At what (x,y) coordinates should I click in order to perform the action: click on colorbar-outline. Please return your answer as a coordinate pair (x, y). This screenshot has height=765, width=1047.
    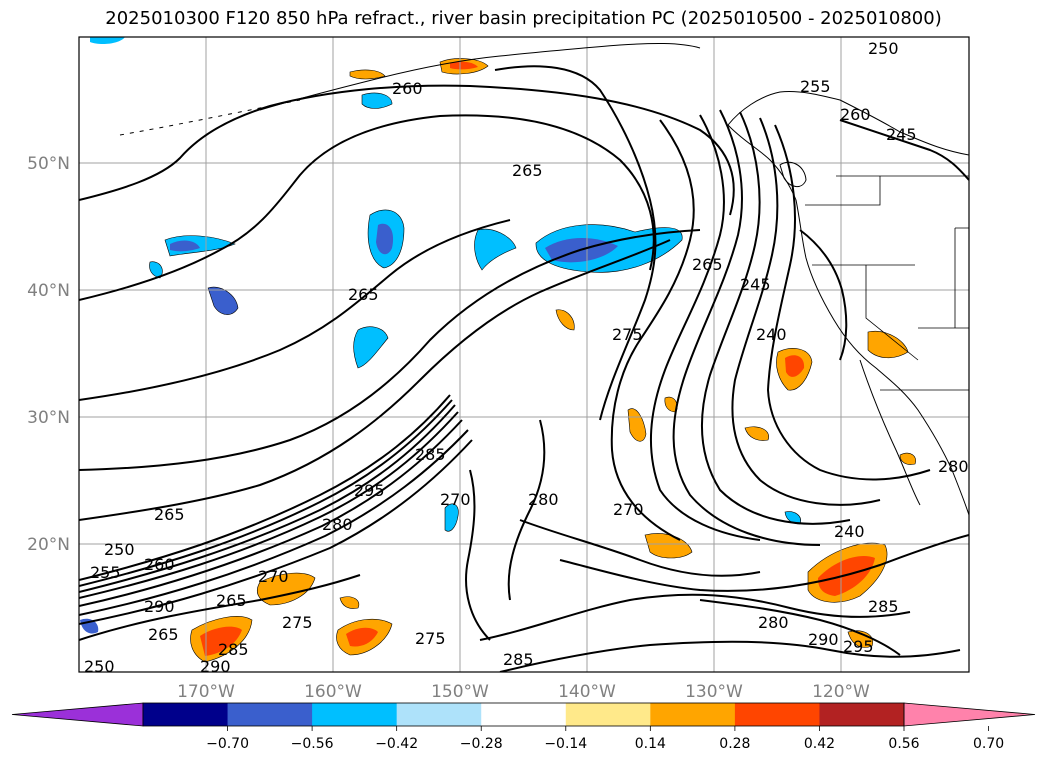
    Looking at the image, I should click on (523, 714).